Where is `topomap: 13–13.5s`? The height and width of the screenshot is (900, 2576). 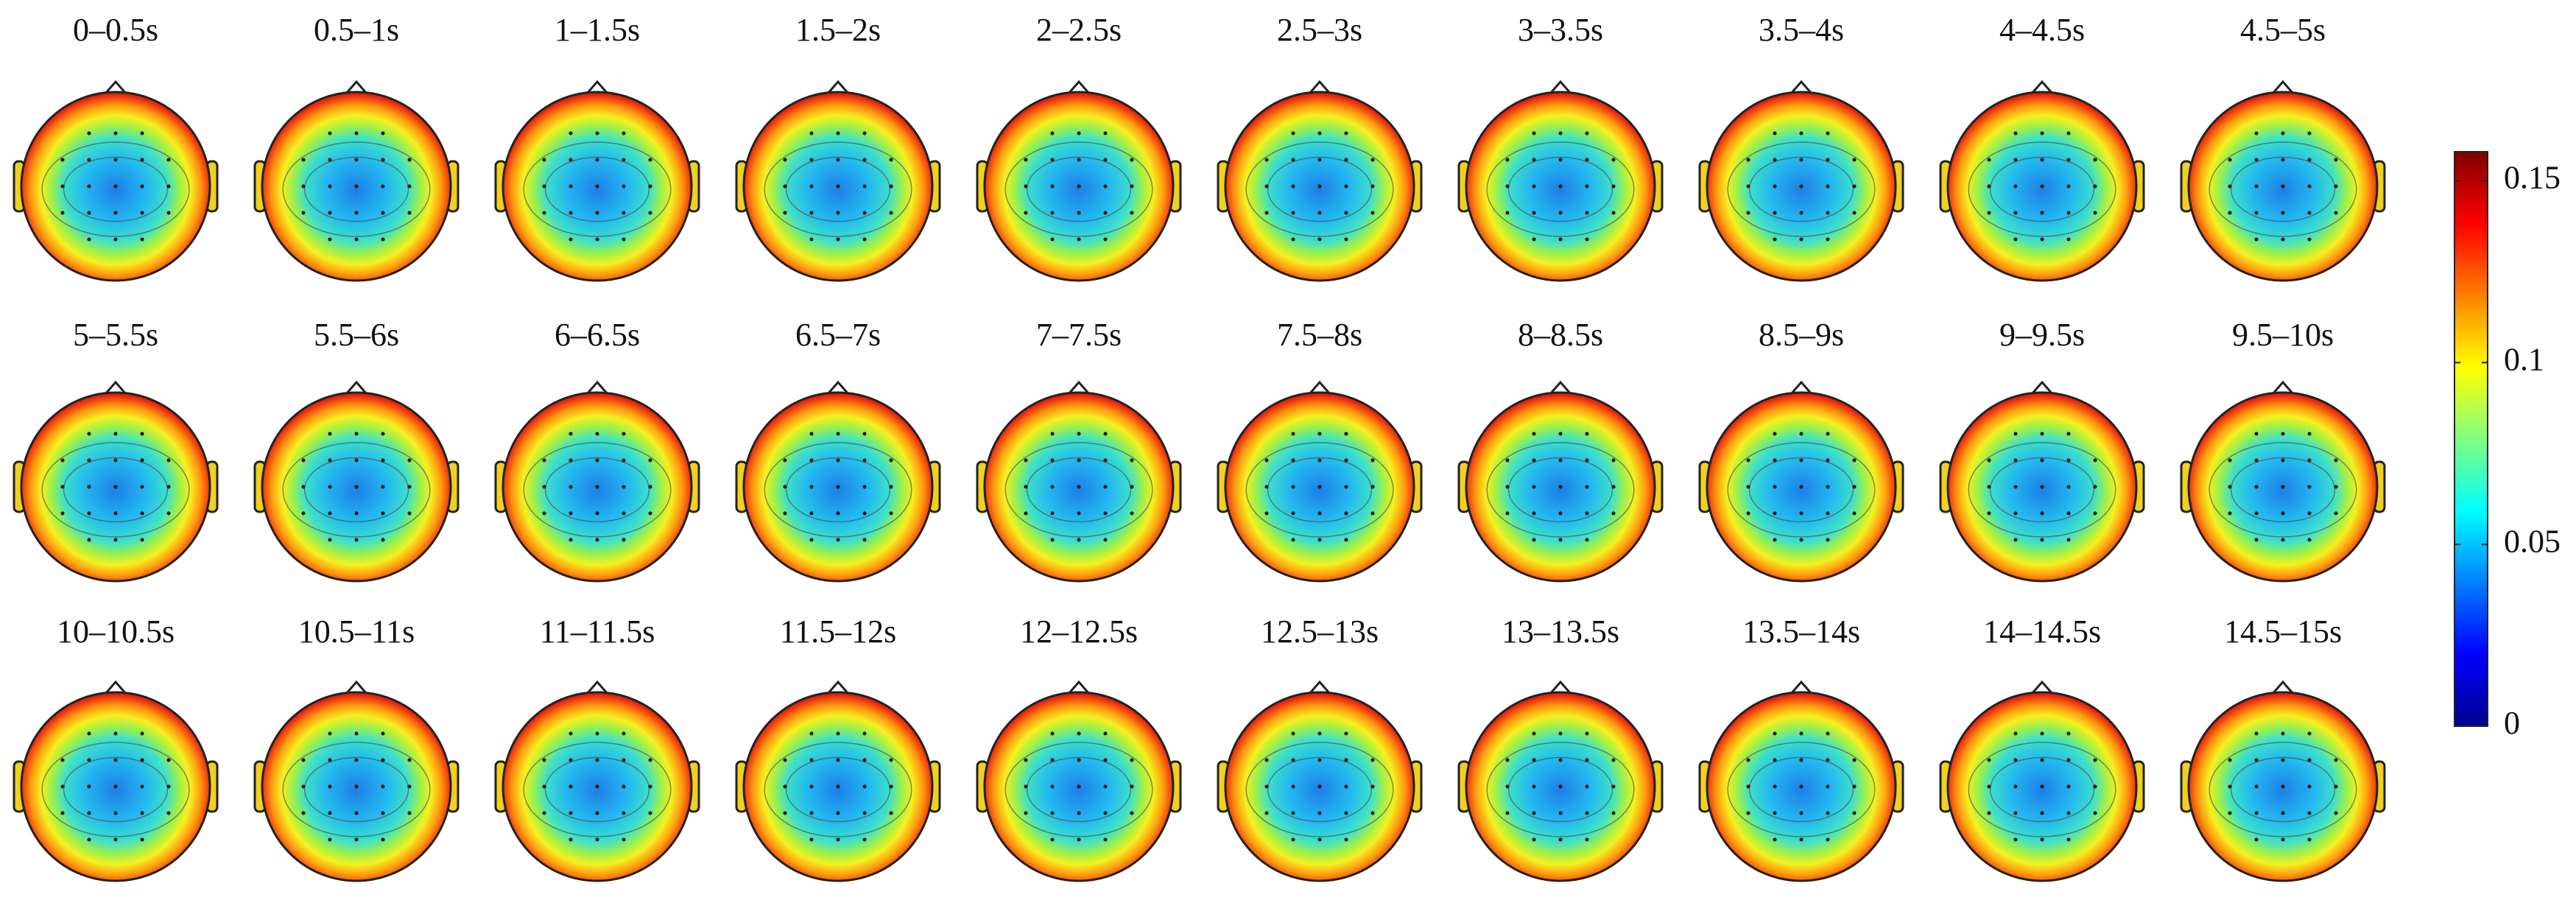 topomap: 13–13.5s is located at coordinates (1560, 748).